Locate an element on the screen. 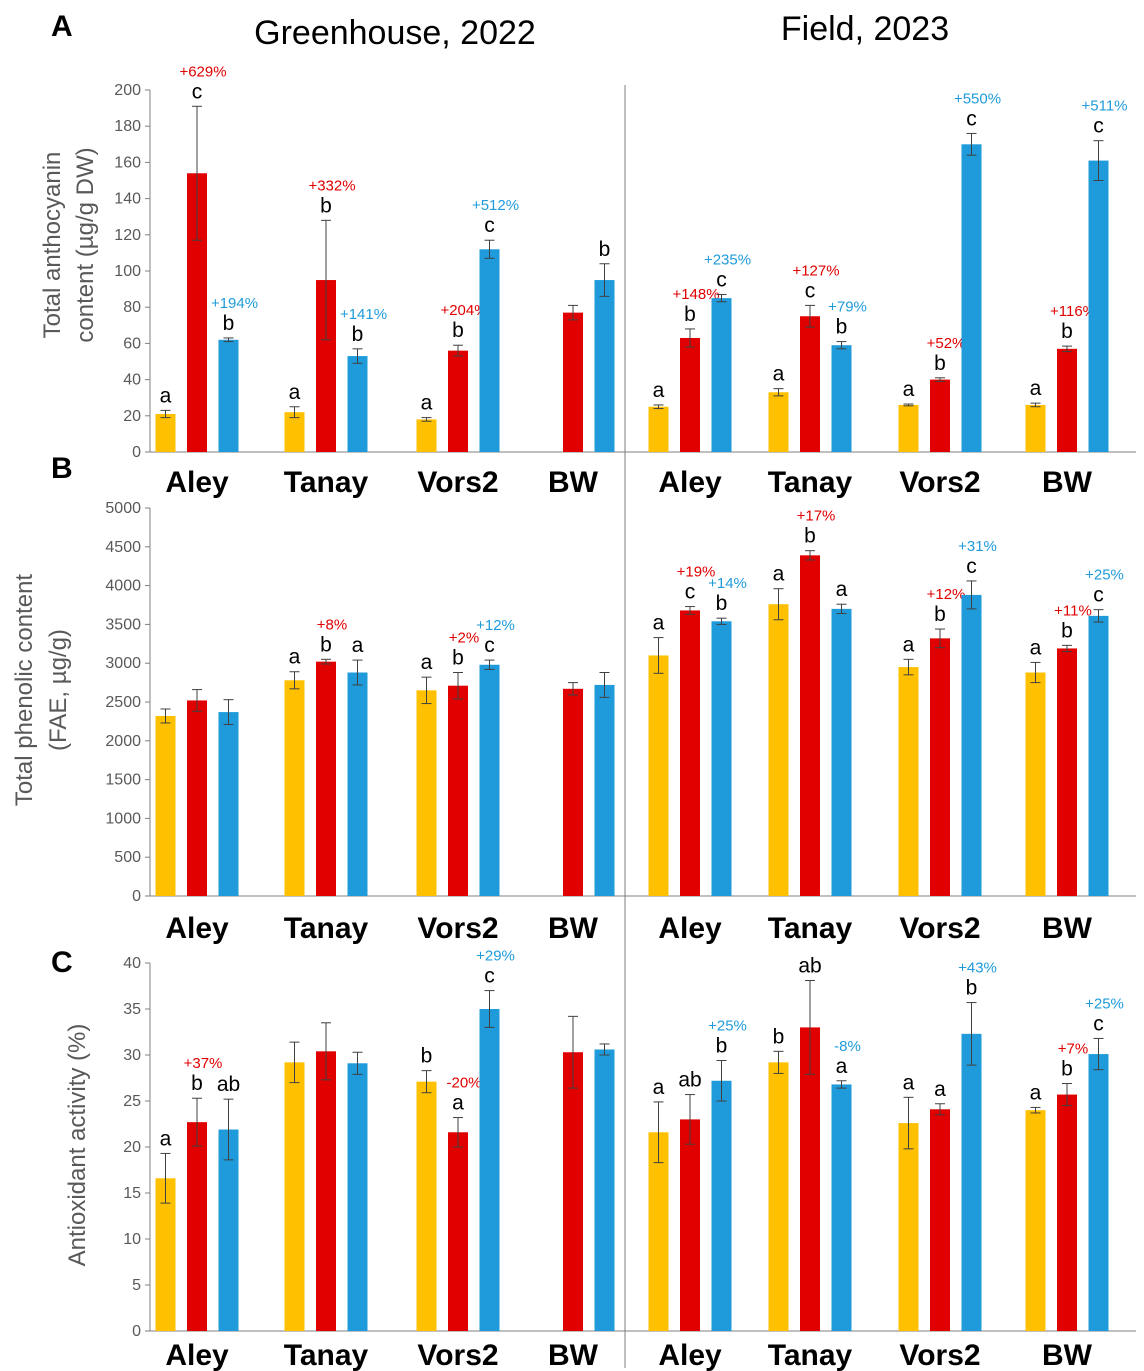 The height and width of the screenshot is (1371, 1144). percent-change-label: +148% is located at coordinates (695, 294).